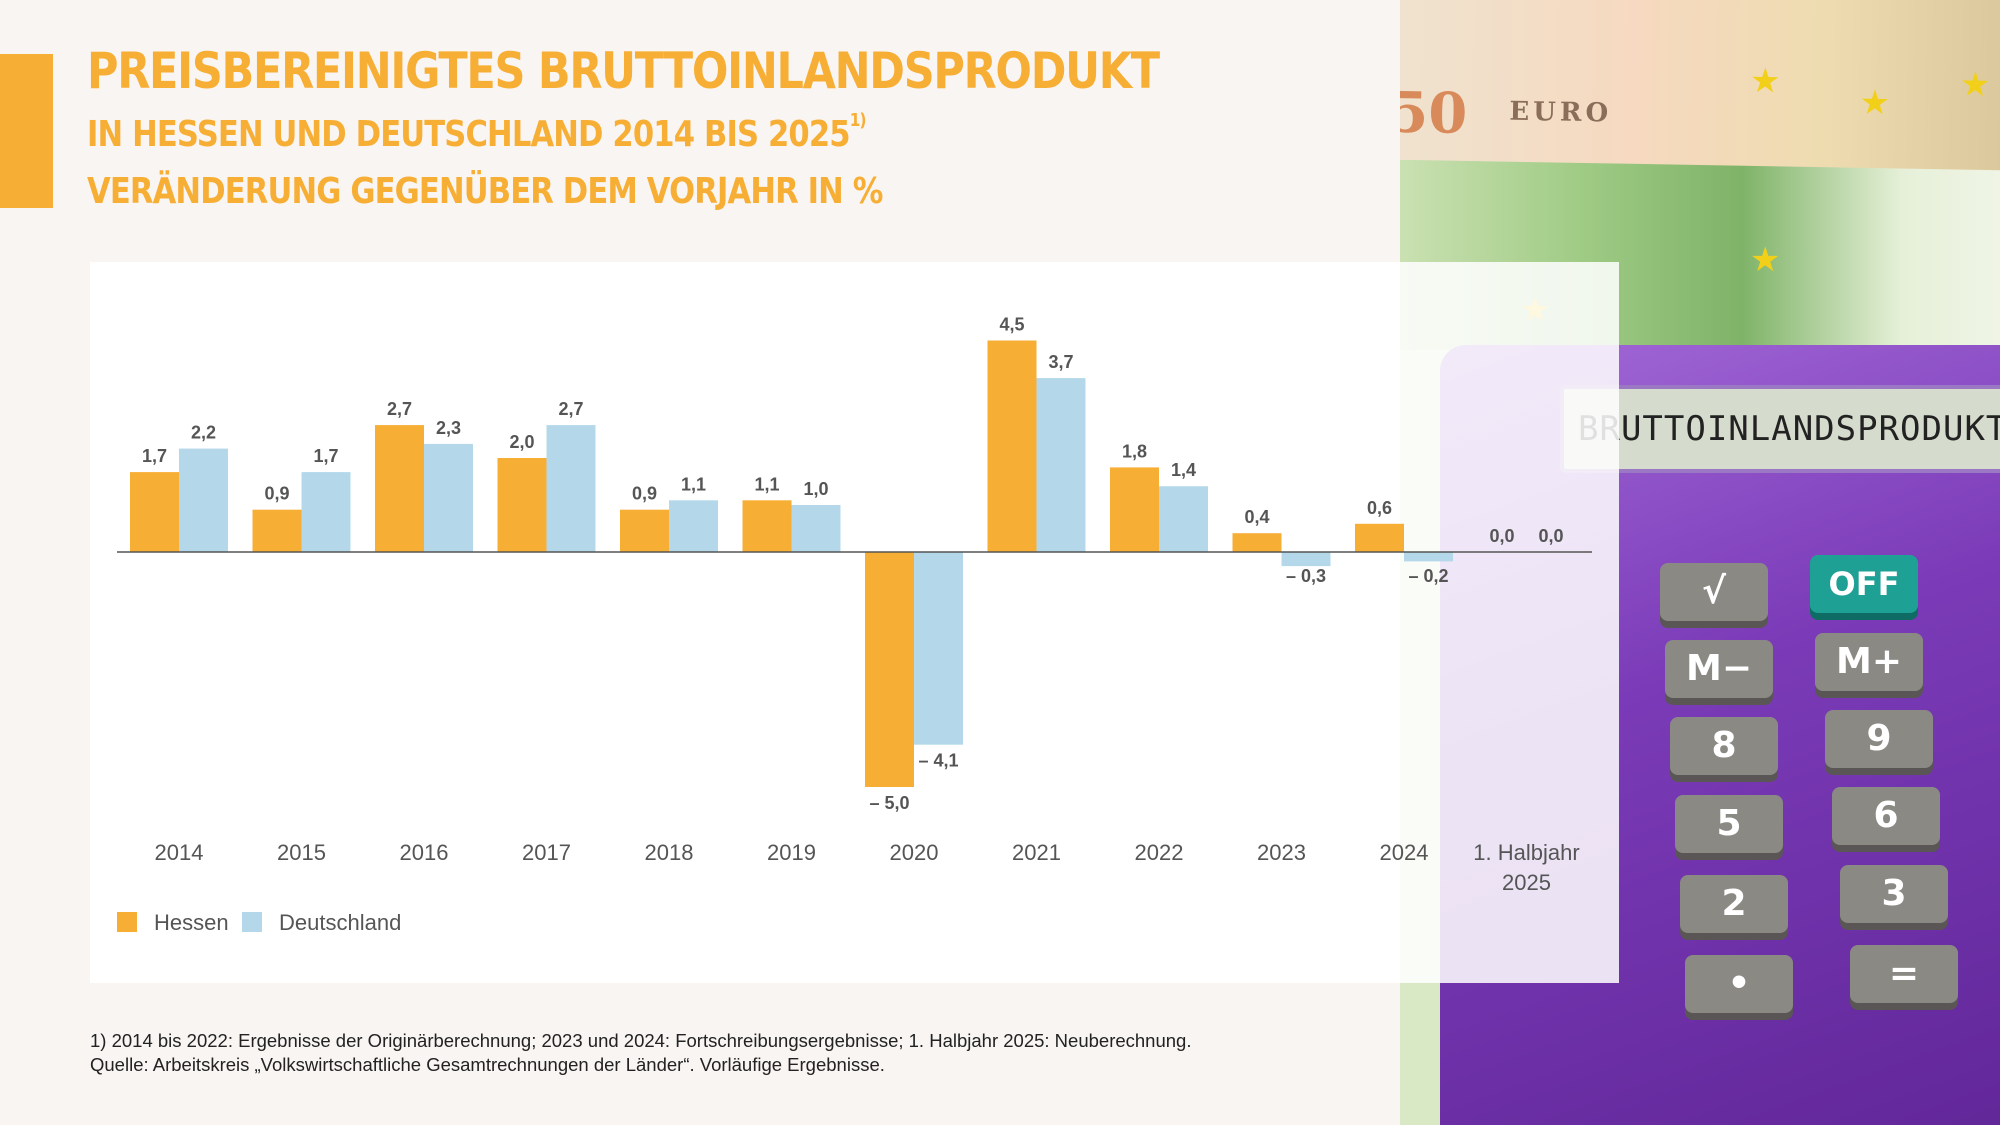 This screenshot has width=2000, height=1125. I want to click on data-label: 1,0, so click(815, 489).